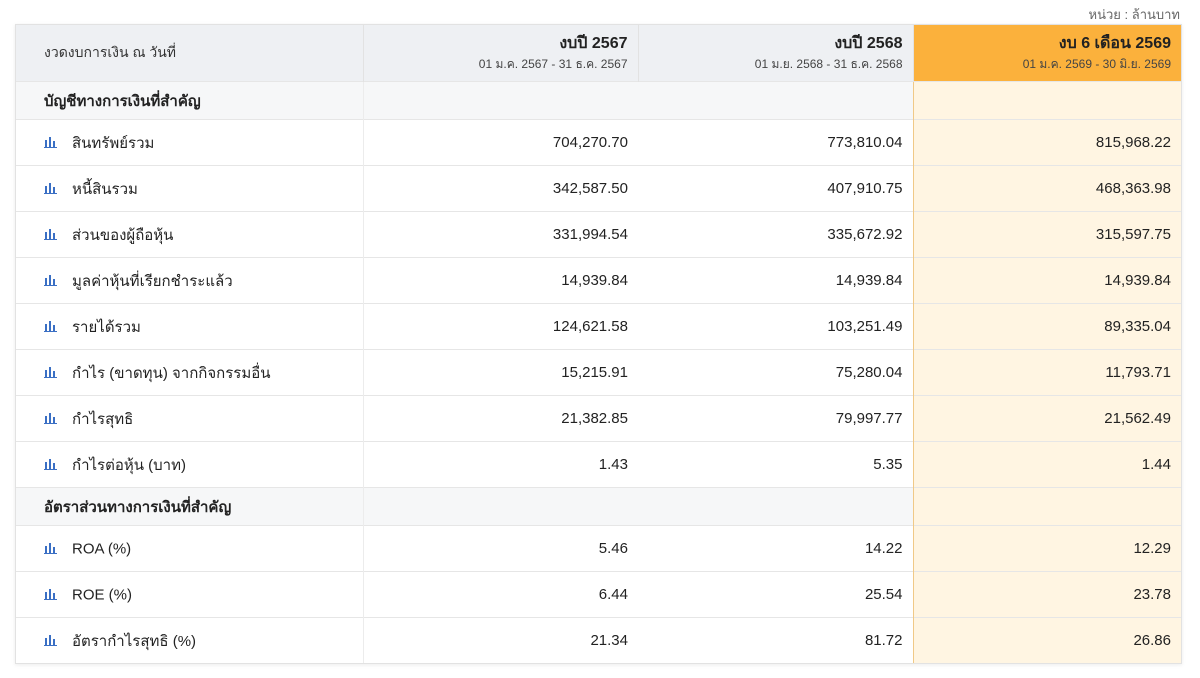 This screenshot has height=678, width=1200. Describe the element at coordinates (189, 548) in the screenshot. I see `row-label-cell: ROA (%)` at that location.